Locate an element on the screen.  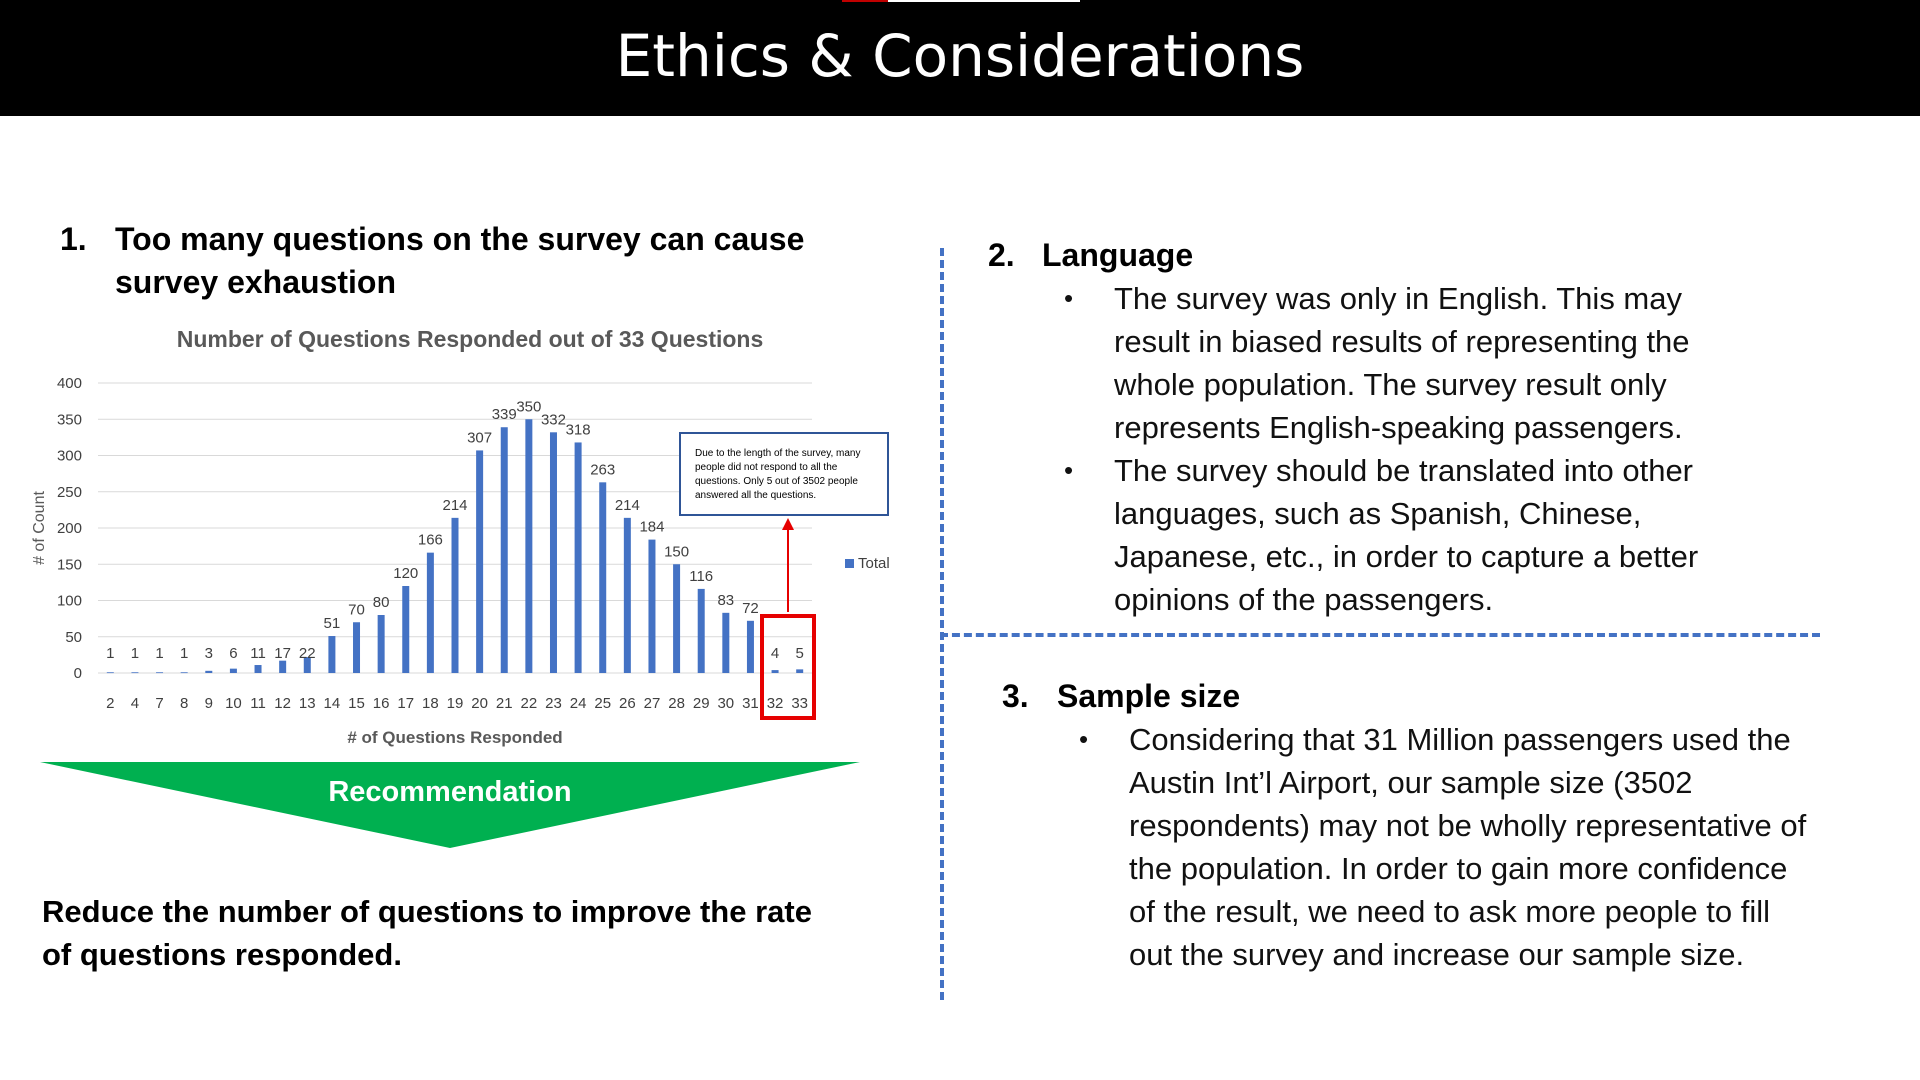
section2-number: 2. is located at coordinates (1001, 255).